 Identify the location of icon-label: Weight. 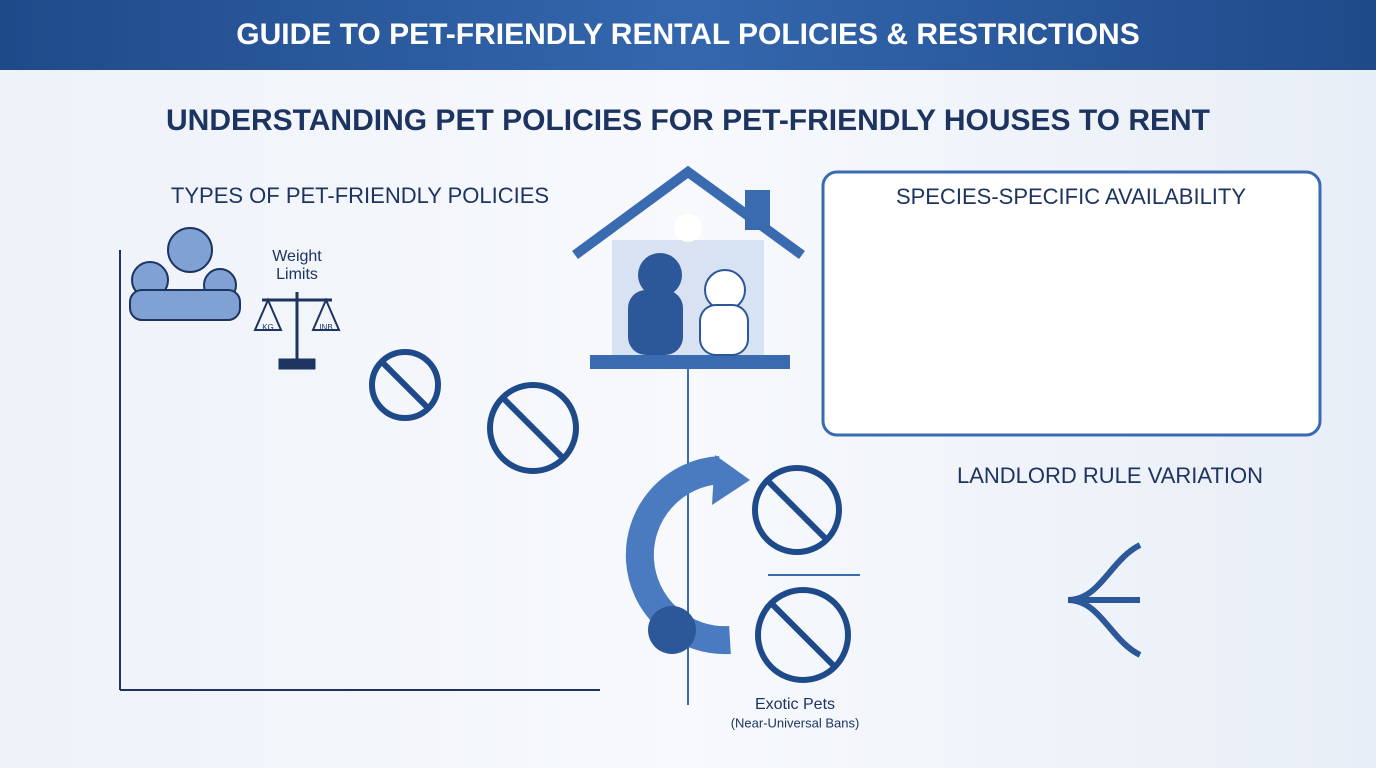
(297, 256).